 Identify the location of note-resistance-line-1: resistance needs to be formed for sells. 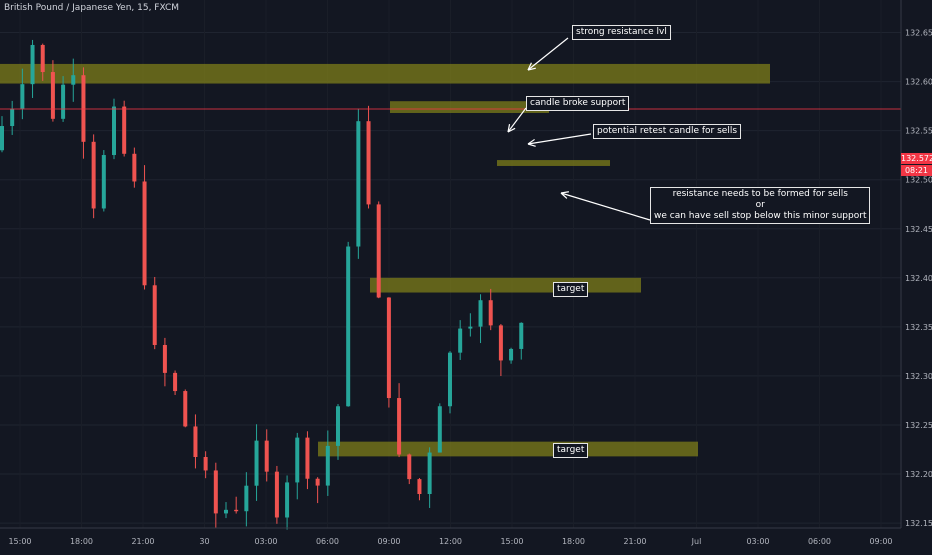
(760, 194).